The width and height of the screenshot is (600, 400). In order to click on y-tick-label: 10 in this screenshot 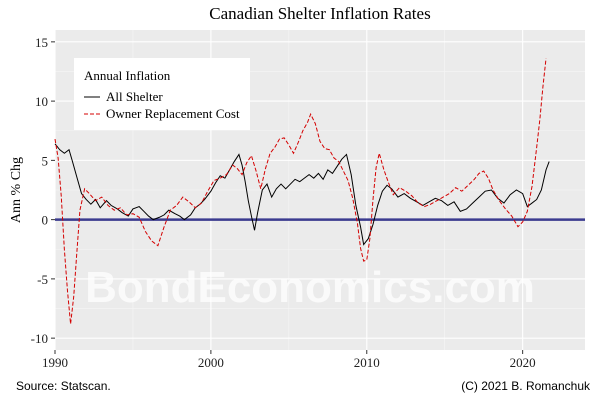, I will do `click(41, 101)`.